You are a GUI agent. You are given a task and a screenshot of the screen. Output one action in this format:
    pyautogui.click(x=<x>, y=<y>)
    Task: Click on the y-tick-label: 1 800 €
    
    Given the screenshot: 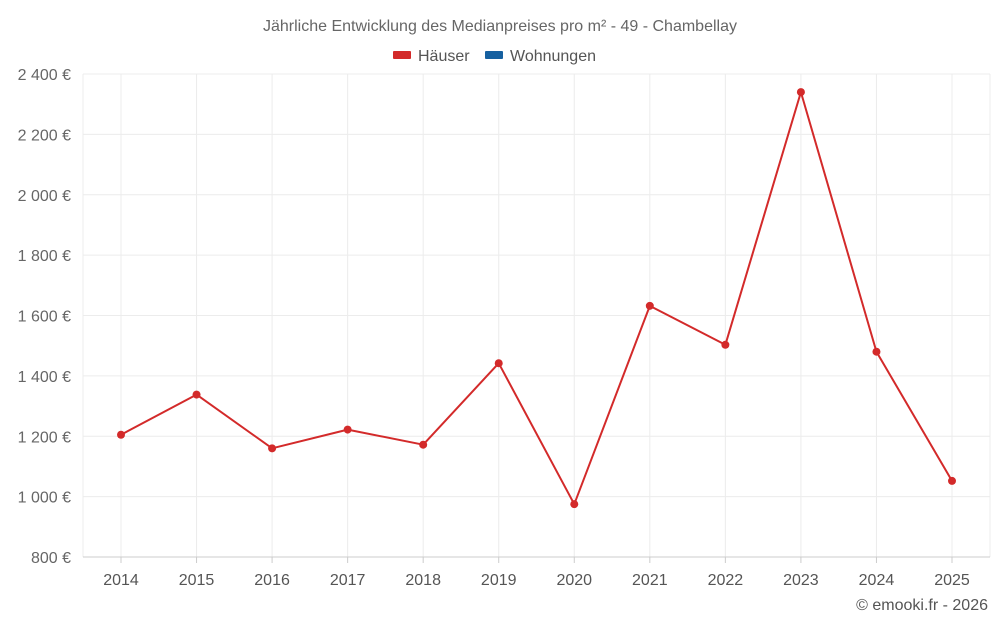 What is the action you would take?
    pyautogui.click(x=44, y=256)
    